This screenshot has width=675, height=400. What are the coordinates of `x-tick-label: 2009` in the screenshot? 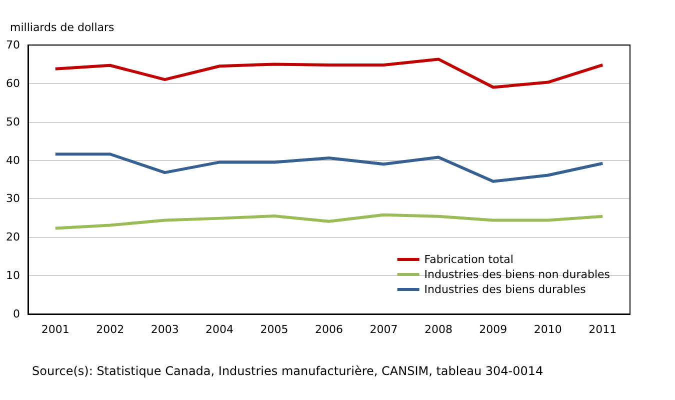 It's located at (493, 329).